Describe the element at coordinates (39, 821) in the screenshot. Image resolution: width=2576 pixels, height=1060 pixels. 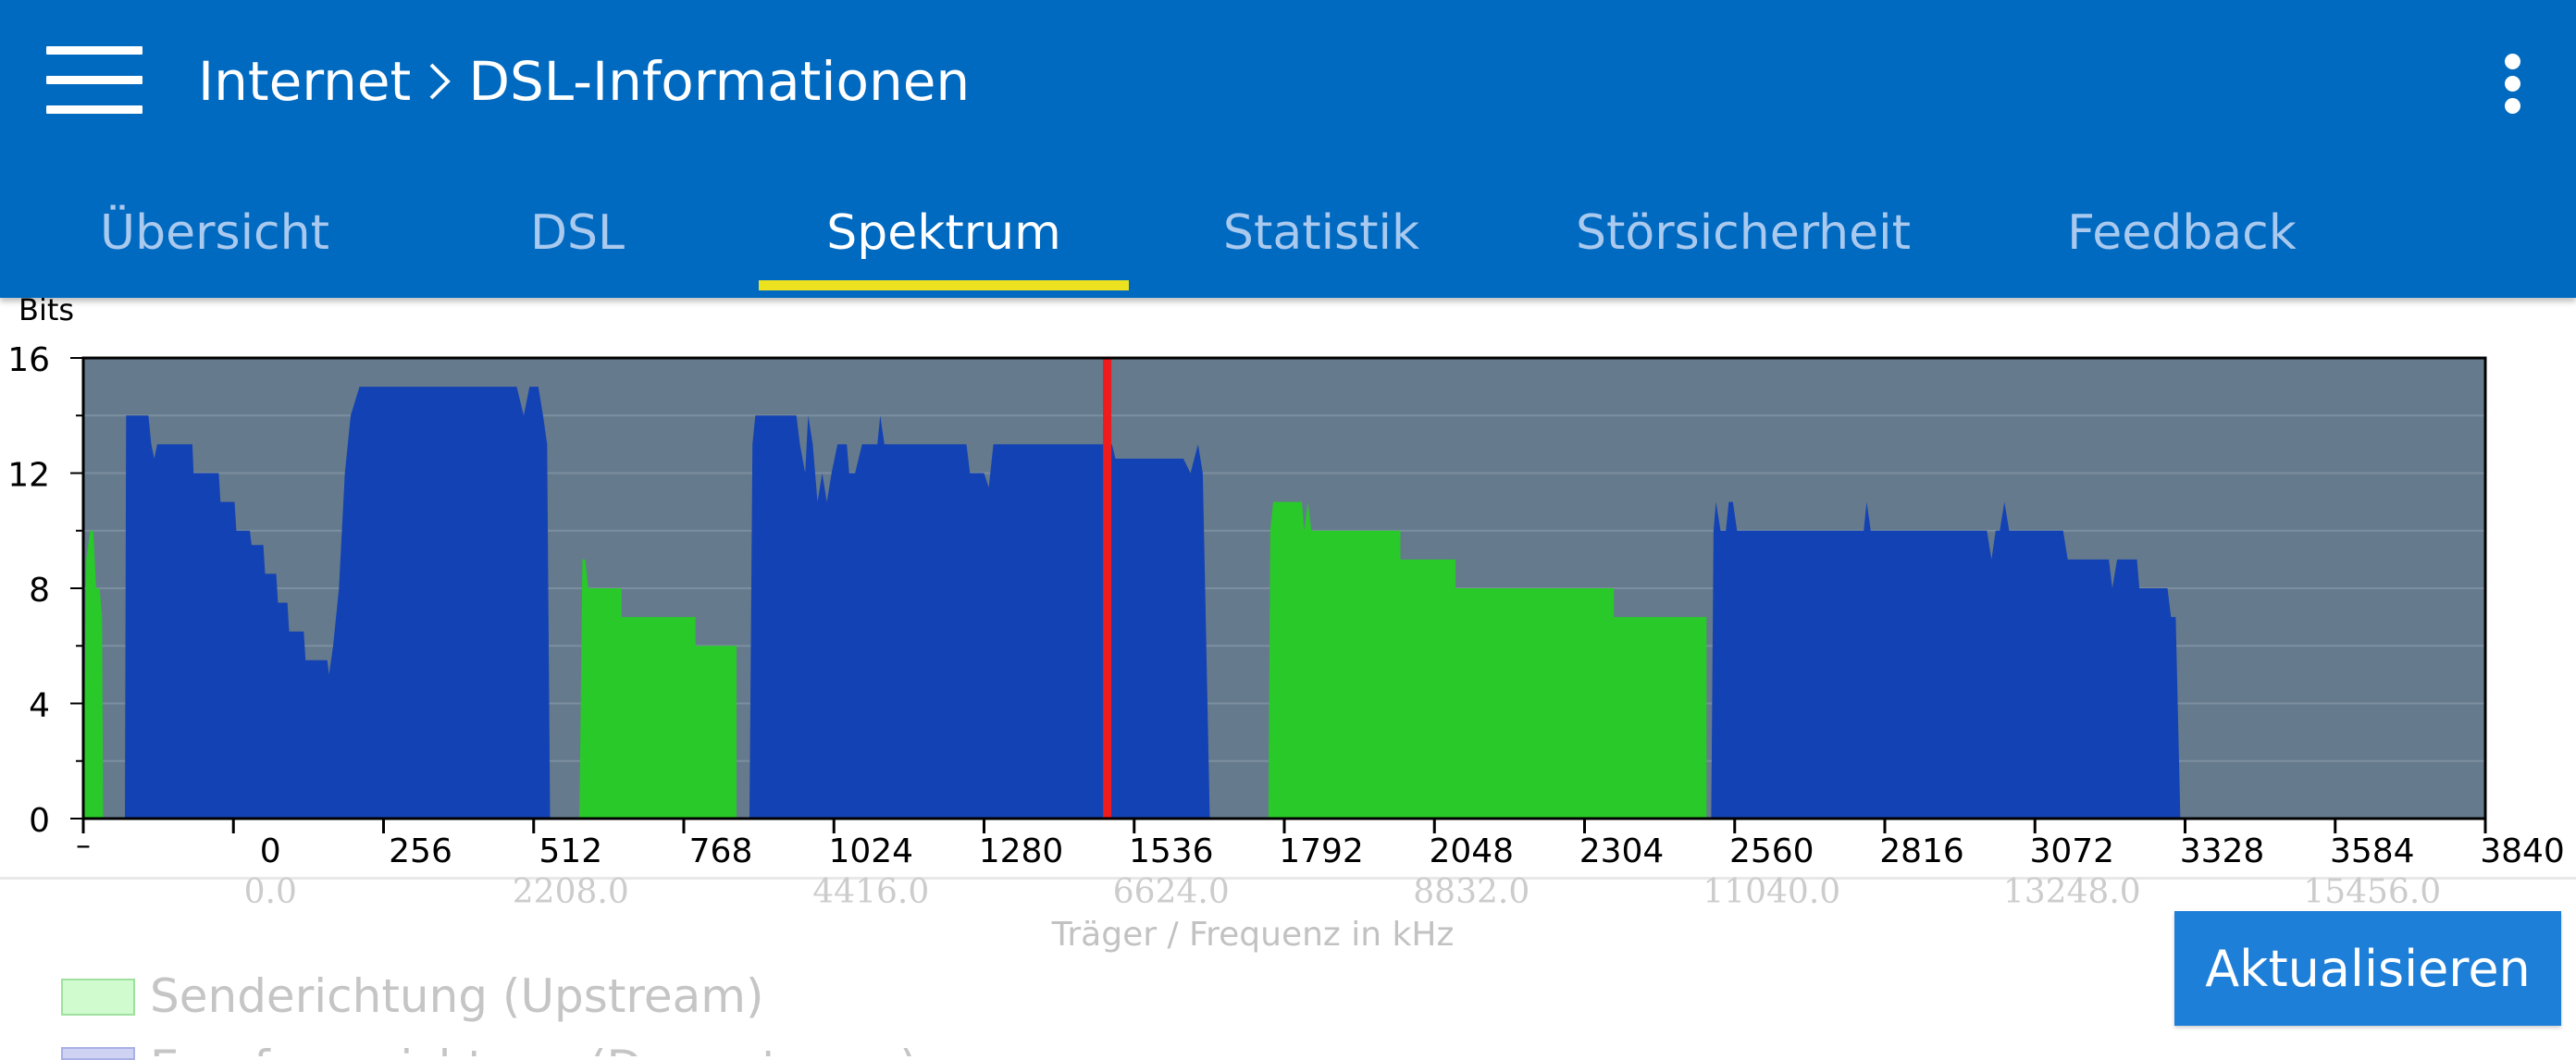
I see `y-tick-label: 0` at that location.